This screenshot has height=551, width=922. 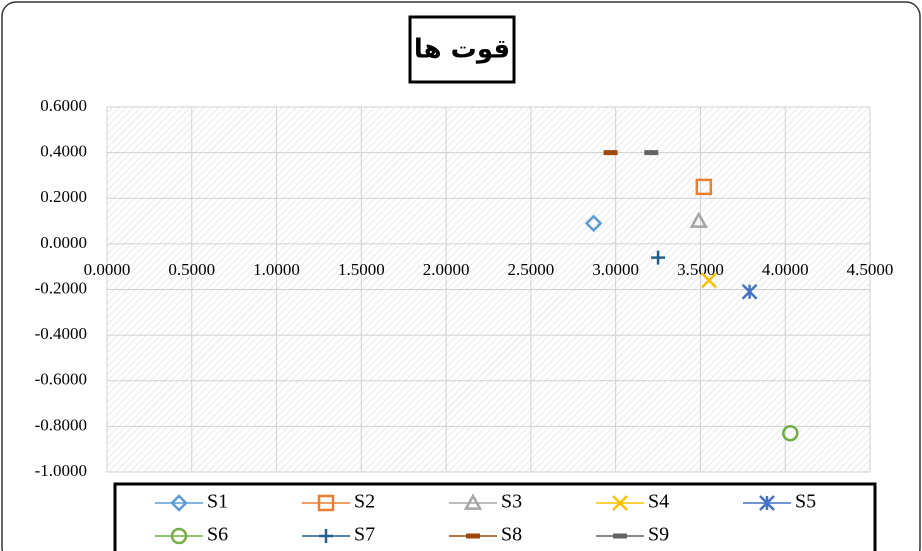 I want to click on x-tick-label: 2.0000, so click(x=446, y=269).